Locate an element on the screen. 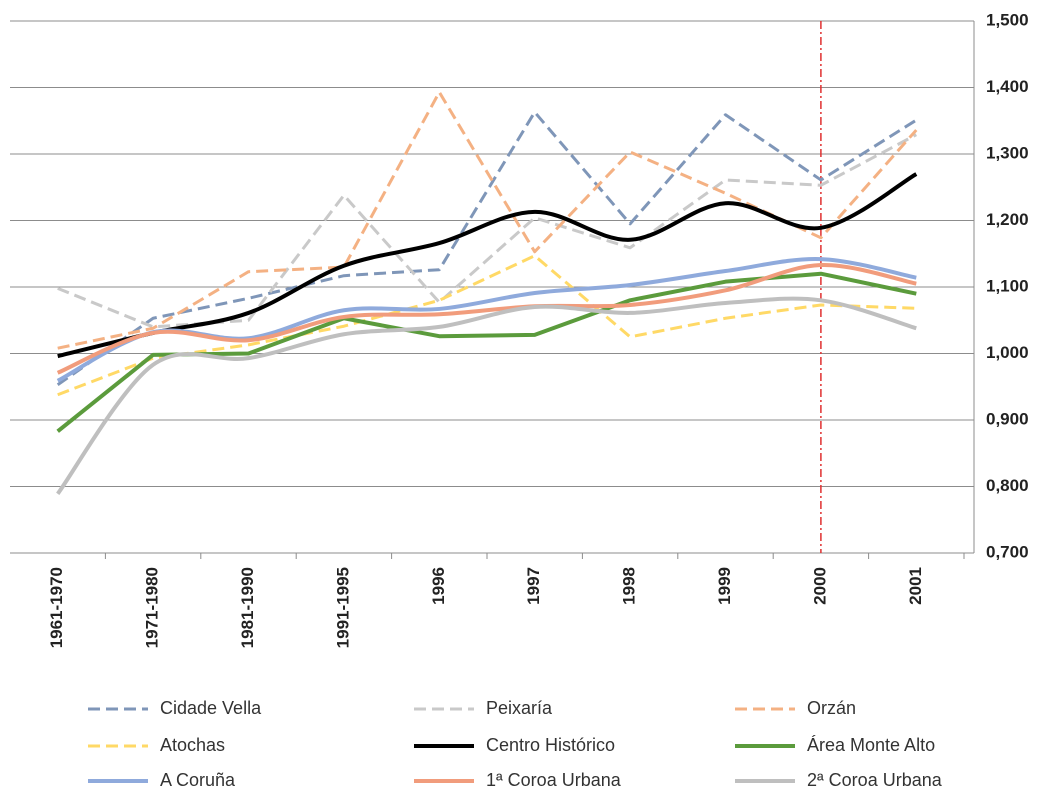  legend-label: Atochas is located at coordinates (192, 745).